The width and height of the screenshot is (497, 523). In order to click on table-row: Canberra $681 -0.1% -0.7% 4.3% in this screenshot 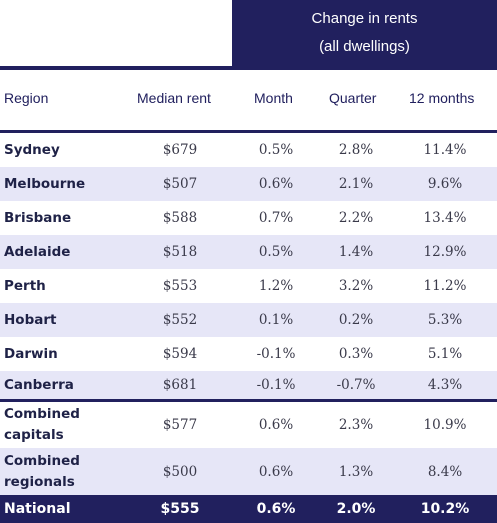, I will do `click(248, 385)`.